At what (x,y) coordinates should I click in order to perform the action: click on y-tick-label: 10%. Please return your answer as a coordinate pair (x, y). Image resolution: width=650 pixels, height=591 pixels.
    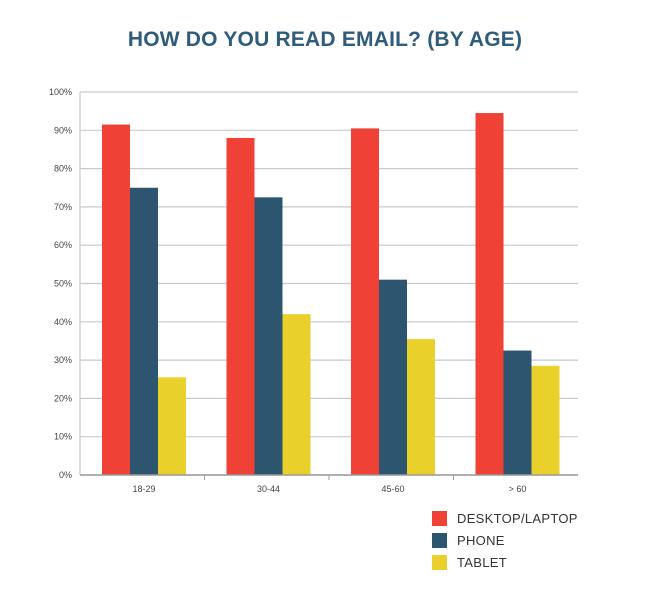
    Looking at the image, I should click on (63, 437).